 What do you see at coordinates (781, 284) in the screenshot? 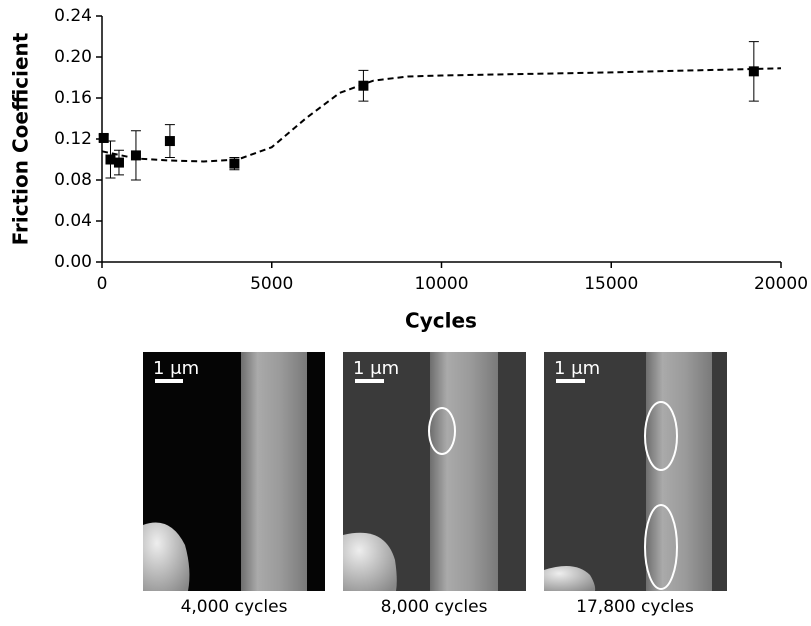
I see `x-tick-label: 20000` at bounding box center [781, 284].